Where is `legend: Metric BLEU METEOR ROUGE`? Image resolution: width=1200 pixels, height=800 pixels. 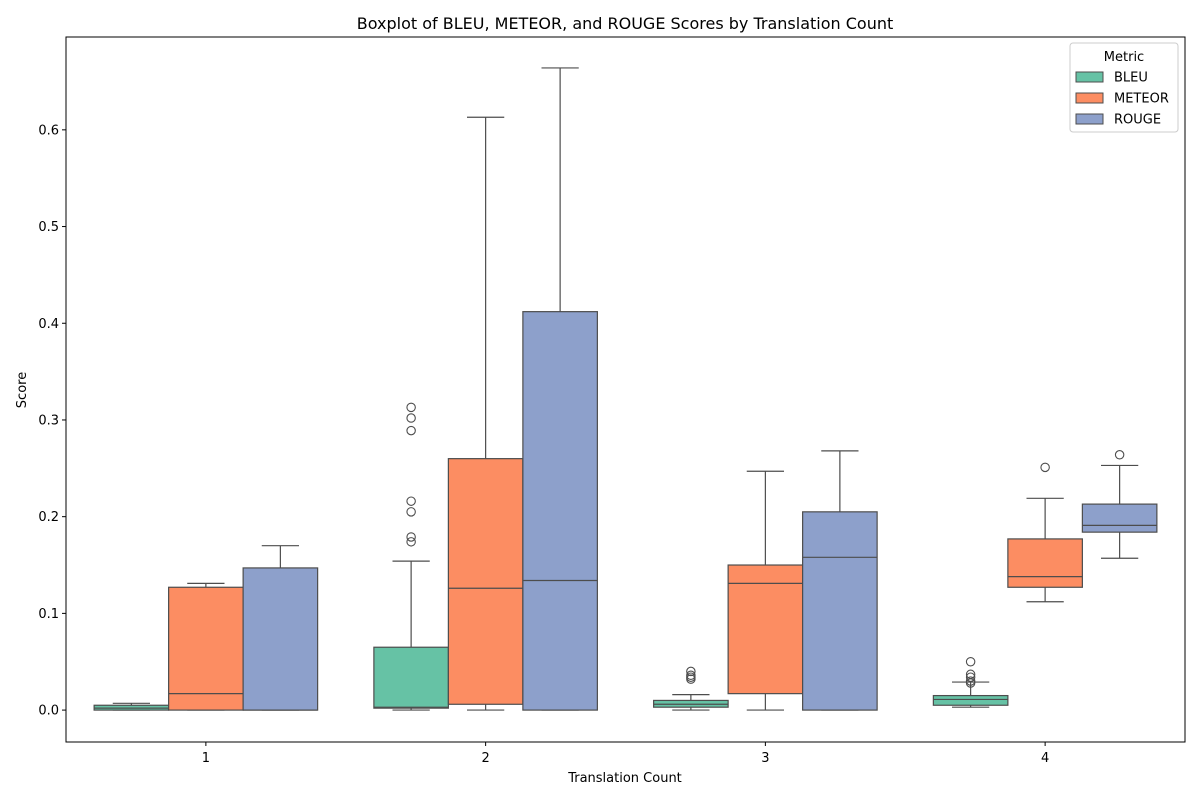 legend: Metric BLEU METEOR ROUGE is located at coordinates (1124, 87).